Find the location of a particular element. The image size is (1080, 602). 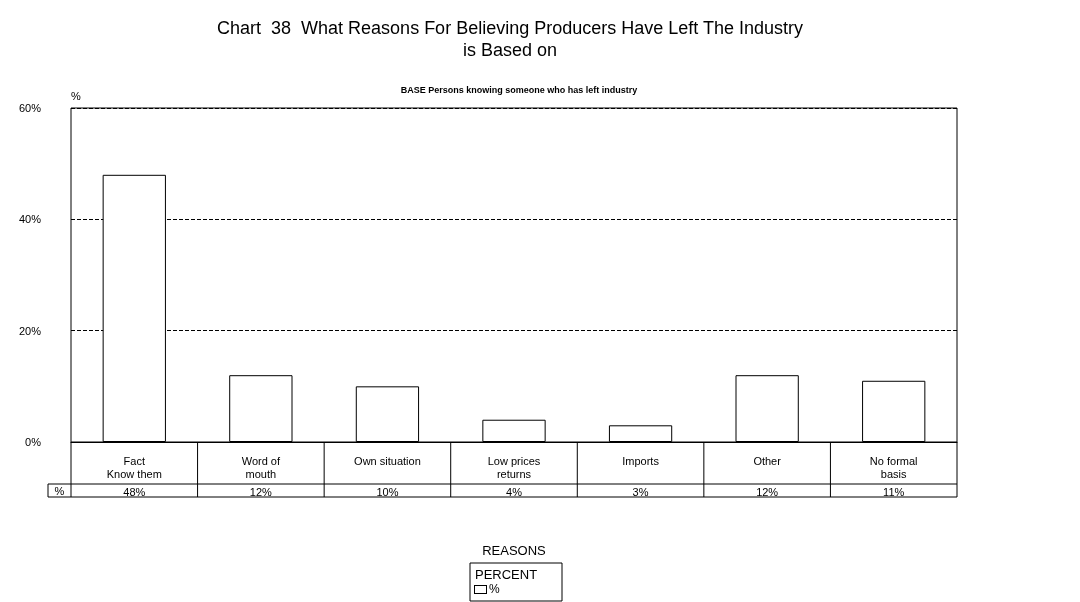

chart-title: Chart 38 What Reasons For Believing Producers Have Left The Industry is Based on is located at coordinates (510, 39).